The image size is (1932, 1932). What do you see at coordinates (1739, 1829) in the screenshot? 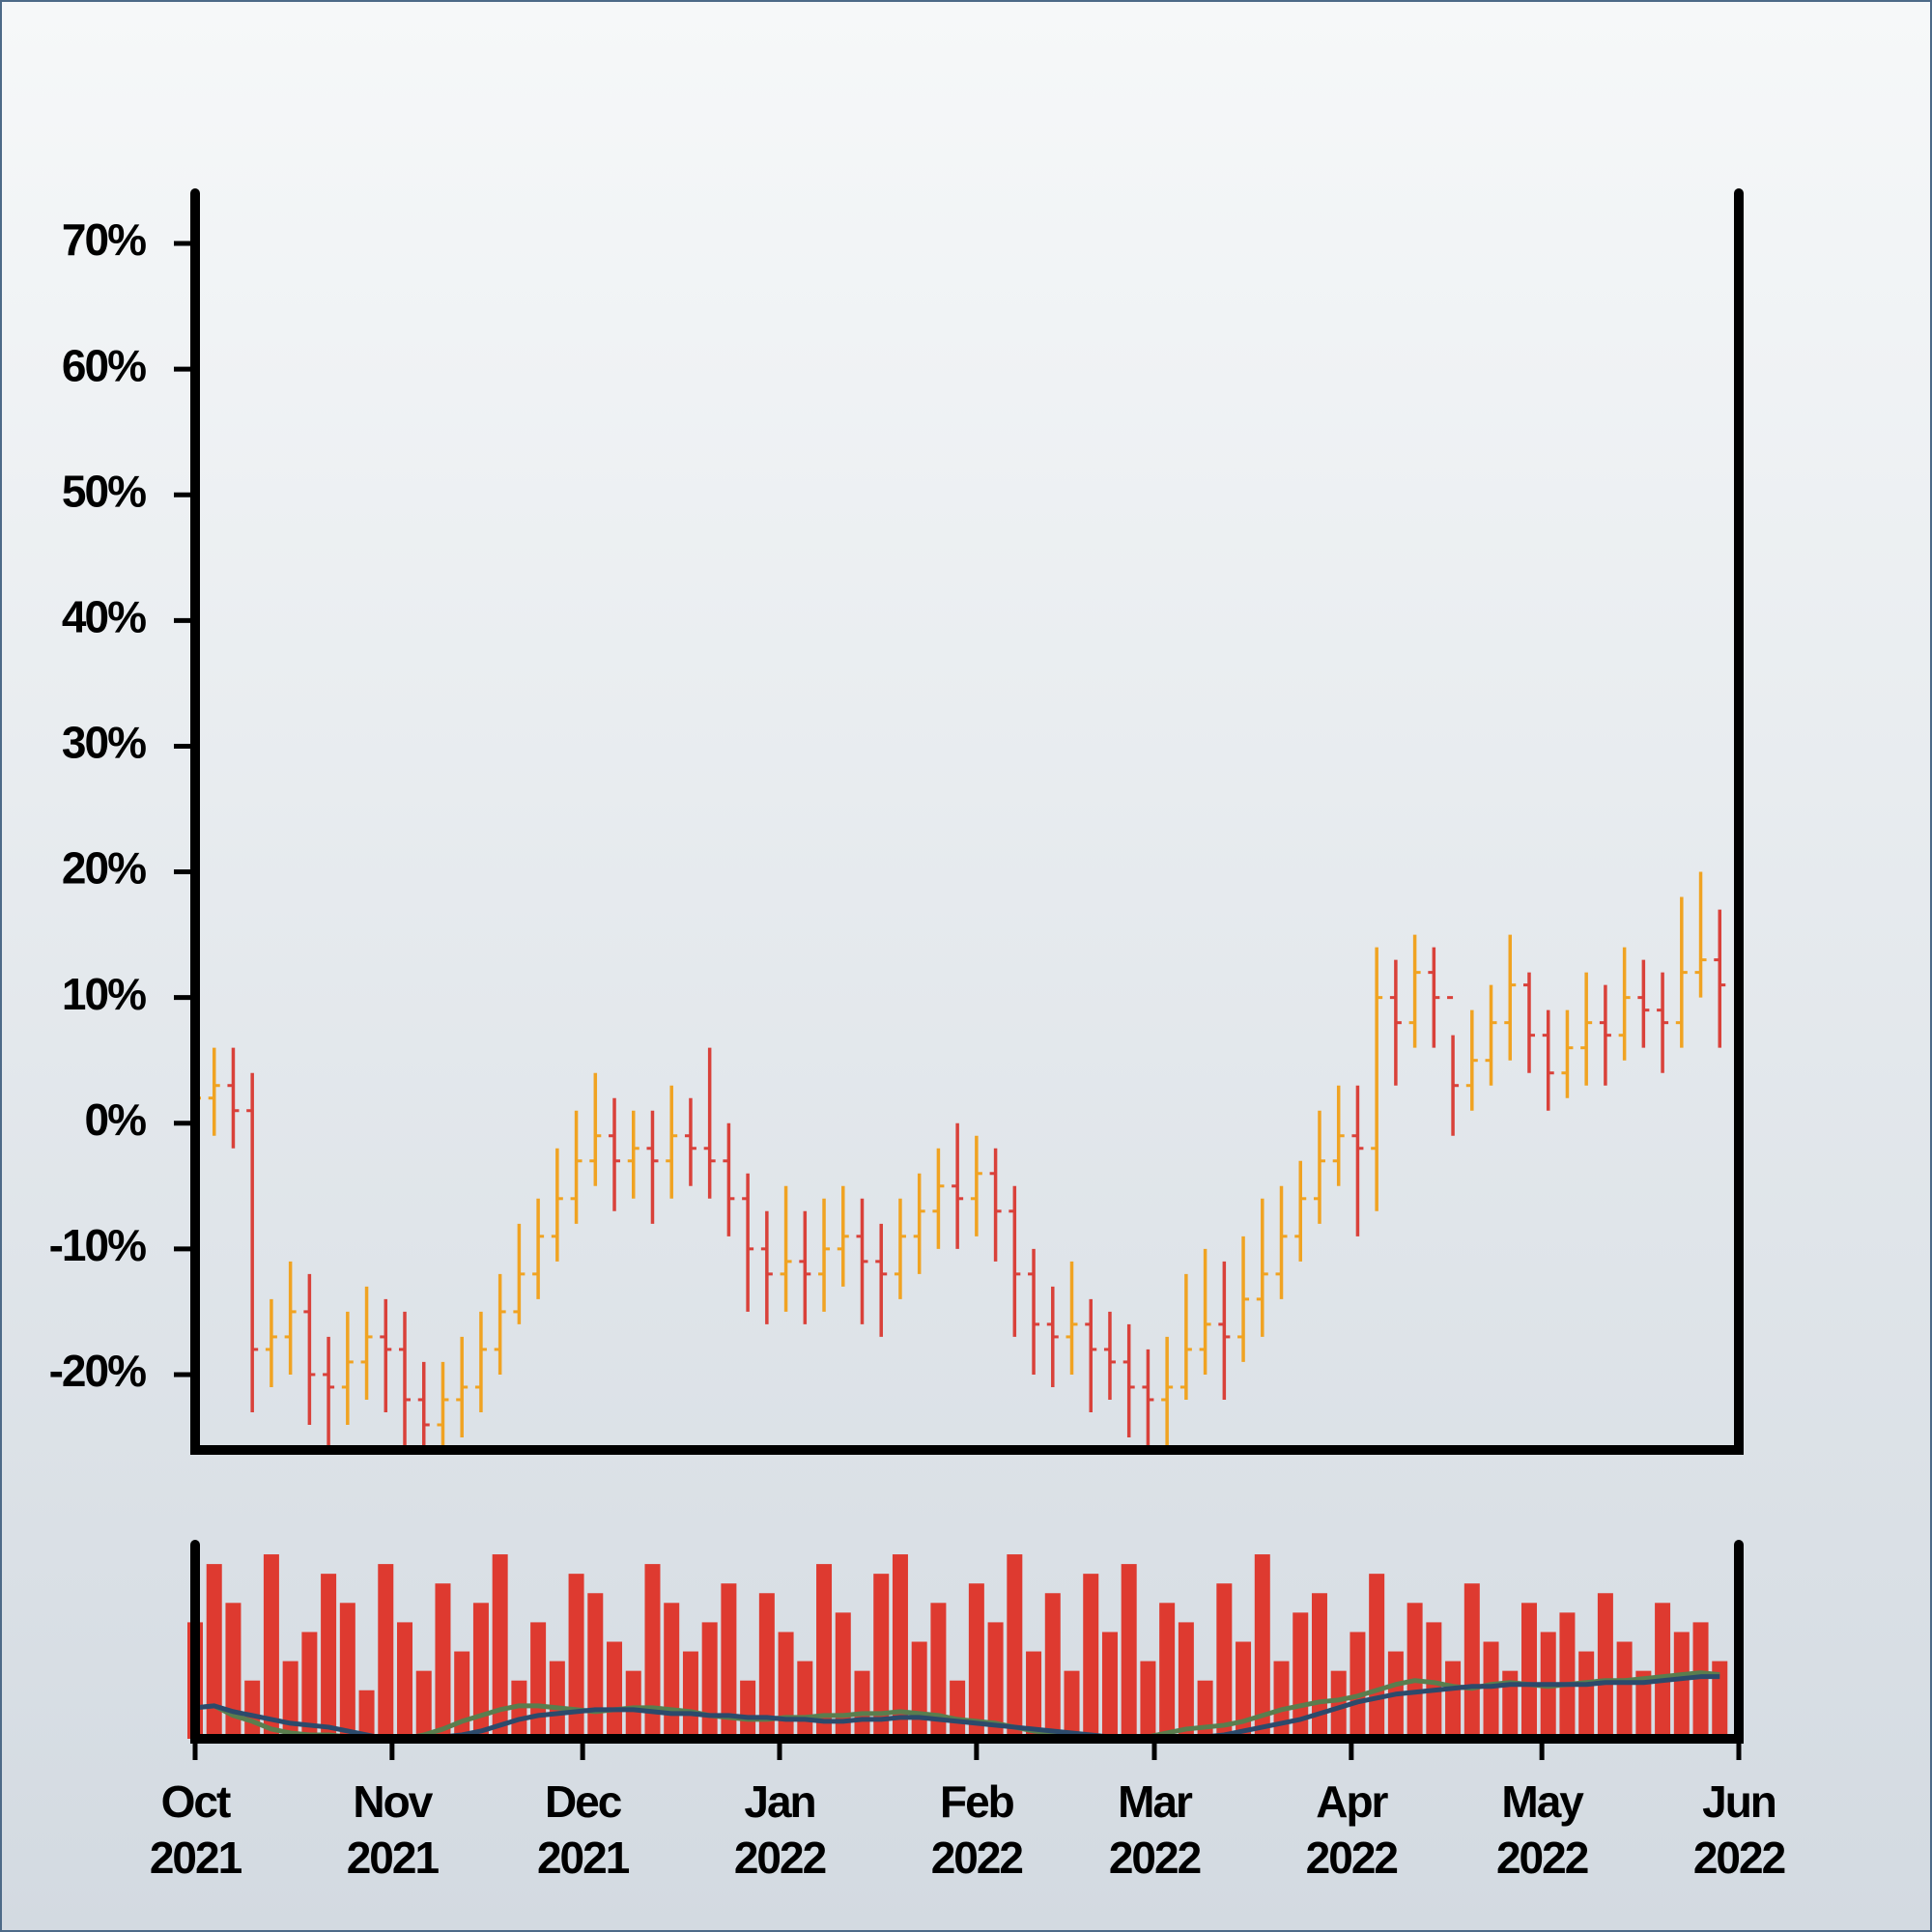
I see `x-tick-label: Jun 2022` at bounding box center [1739, 1829].